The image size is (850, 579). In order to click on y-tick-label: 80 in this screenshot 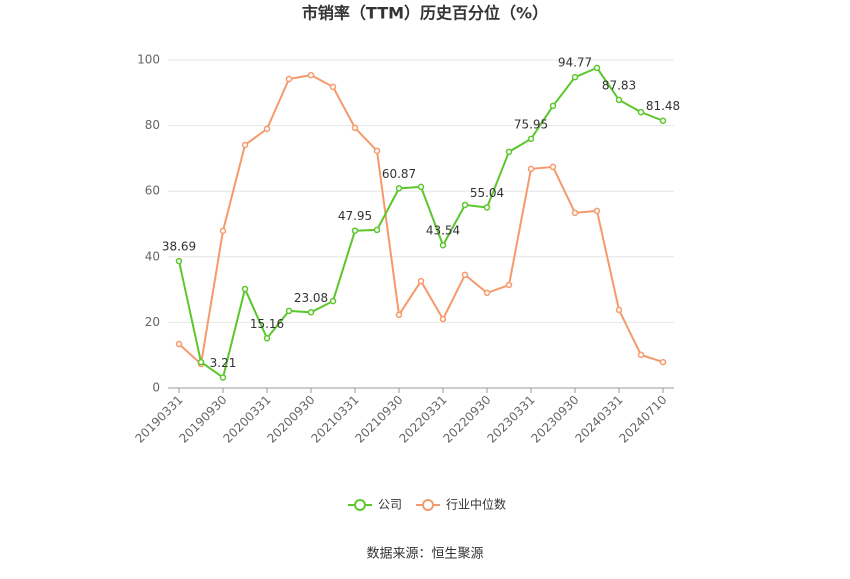, I will do `click(152, 125)`.